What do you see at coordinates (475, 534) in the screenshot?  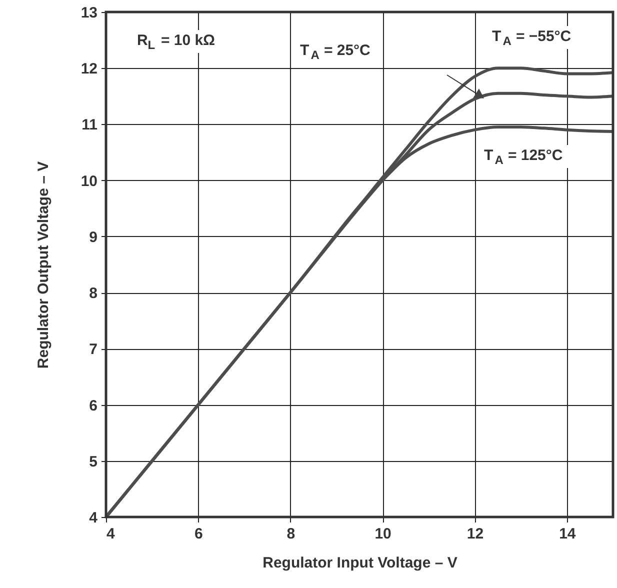 I see `x-tick-label: 12` at bounding box center [475, 534].